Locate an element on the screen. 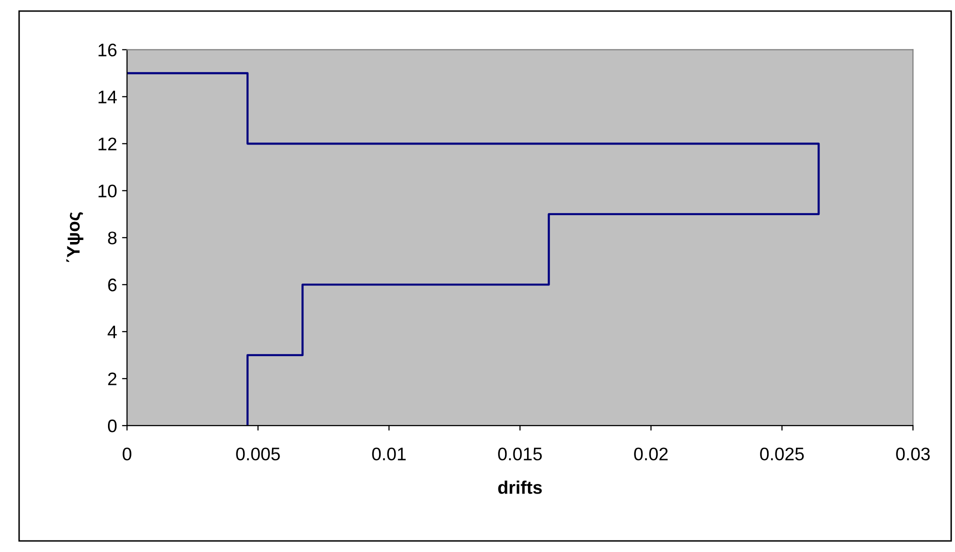 This screenshot has height=552, width=955. x-tick-label: 0.025 is located at coordinates (782, 454).